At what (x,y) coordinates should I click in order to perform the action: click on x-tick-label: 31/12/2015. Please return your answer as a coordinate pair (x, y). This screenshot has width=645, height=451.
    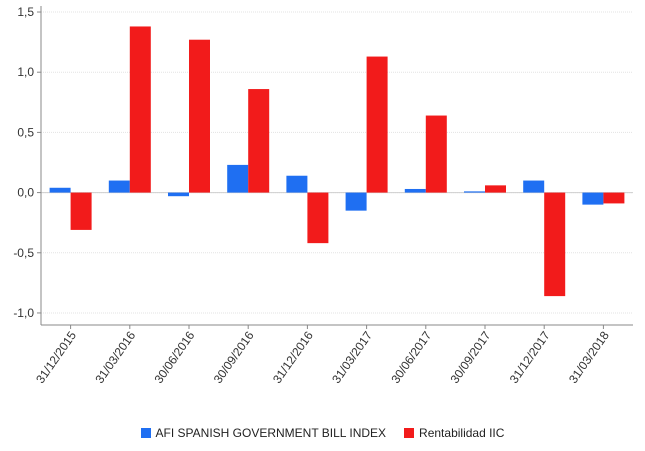
    Looking at the image, I should click on (56, 356).